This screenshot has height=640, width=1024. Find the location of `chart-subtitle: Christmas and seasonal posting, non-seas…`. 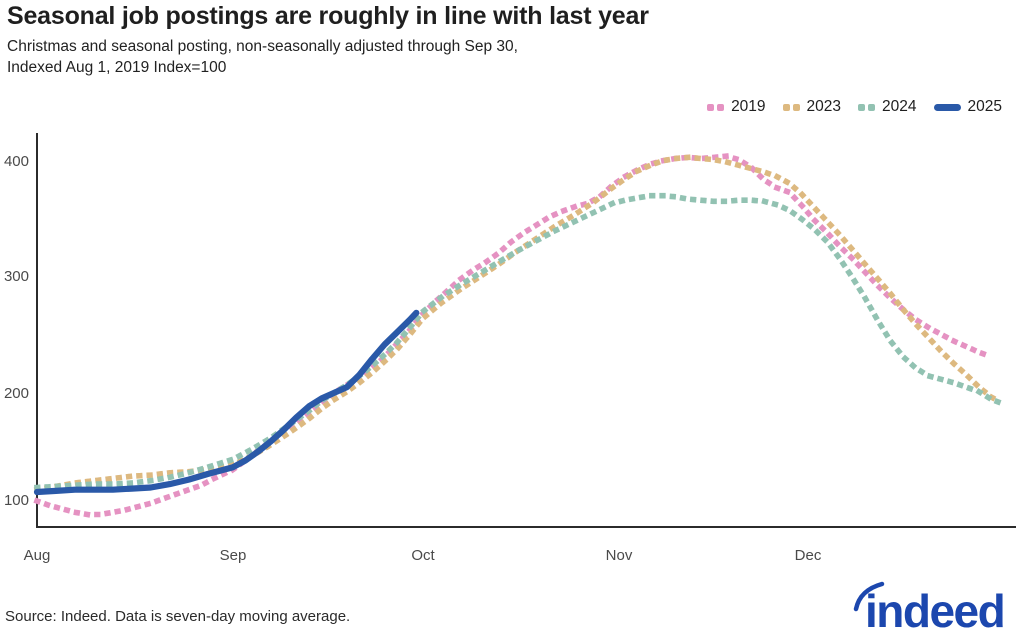

chart-subtitle: Christmas and seasonal posting, non-seas… is located at coordinates (357, 57).